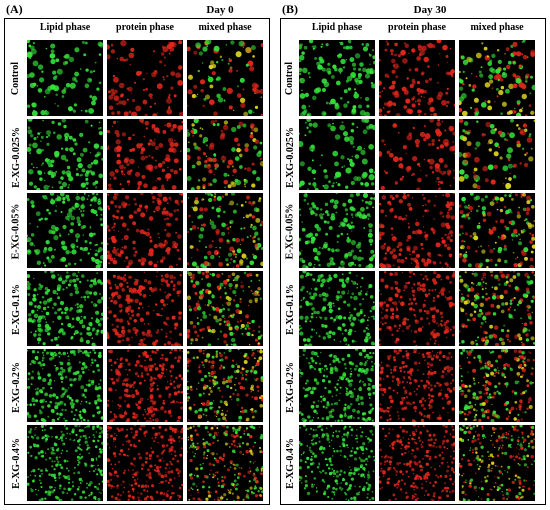 This screenshot has height=510, width=550. What do you see at coordinates (417, 308) in the screenshot?
I see `micrograph-b-0-1-protein` at bounding box center [417, 308].